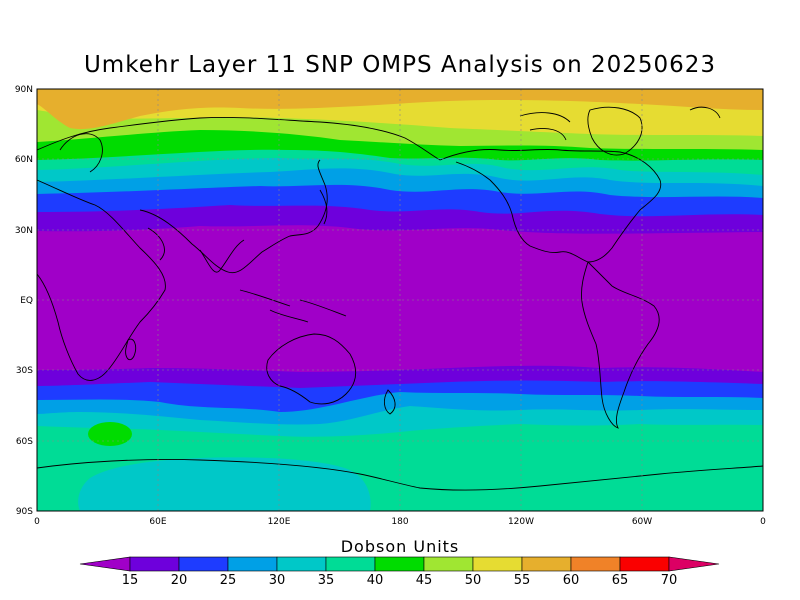 The image size is (800, 600). Describe the element at coordinates (550, 205) in the screenshot. I see `coast-north-america` at that location.